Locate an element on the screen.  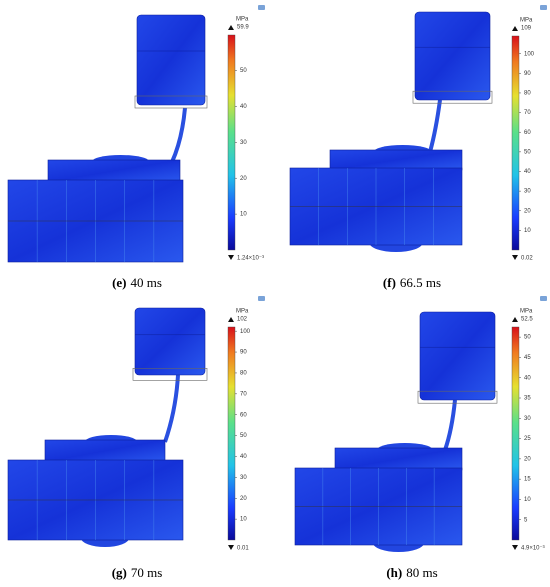
panel-label: (h) is located at coordinates (394, 572).